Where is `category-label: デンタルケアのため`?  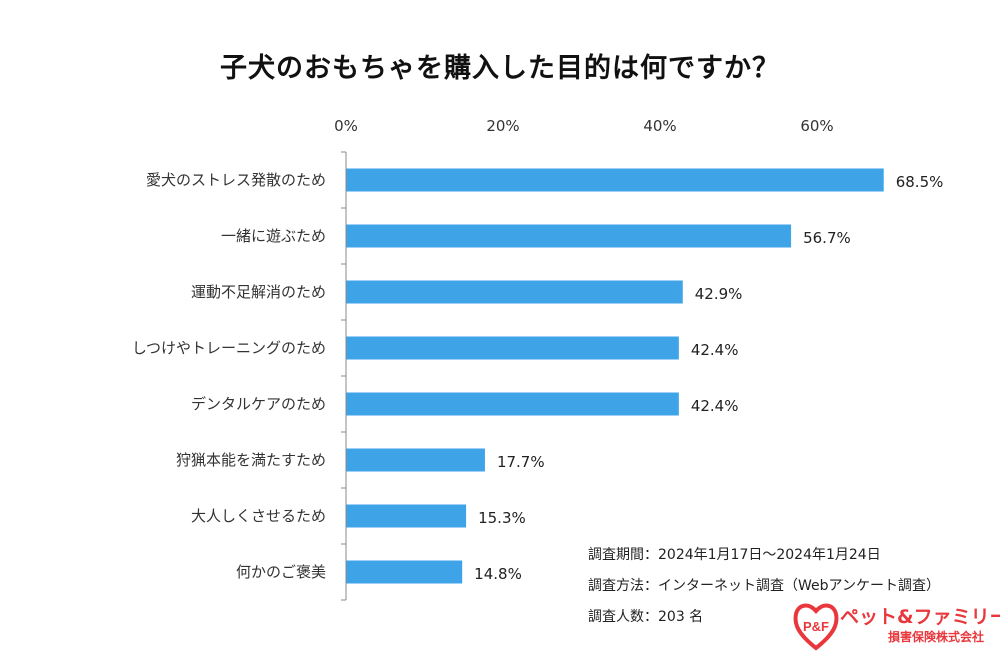
category-label: デンタルケアのため is located at coordinates (258, 404).